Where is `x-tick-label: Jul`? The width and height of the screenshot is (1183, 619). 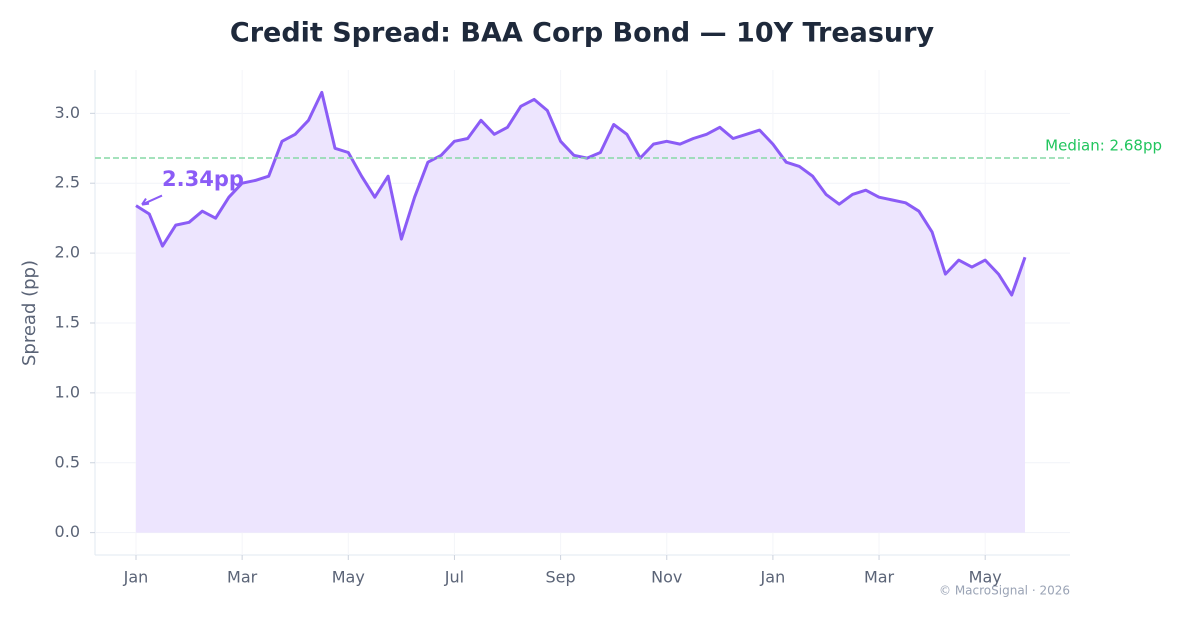 x-tick-label: Jul is located at coordinates (454, 577).